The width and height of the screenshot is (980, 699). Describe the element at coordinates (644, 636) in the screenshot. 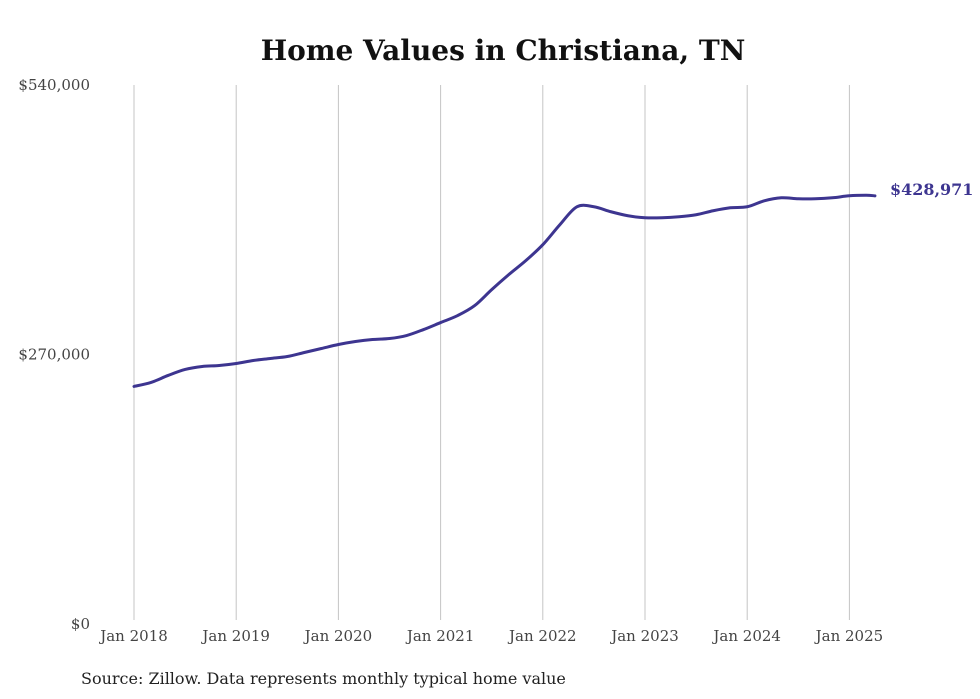

I see `x-tick-label: Jan 2023` at that location.